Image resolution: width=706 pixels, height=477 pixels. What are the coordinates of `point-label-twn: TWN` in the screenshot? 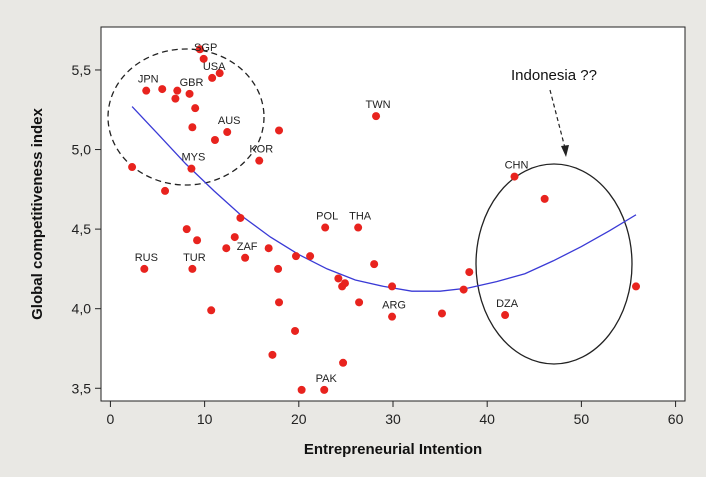 It's located at (378, 105).